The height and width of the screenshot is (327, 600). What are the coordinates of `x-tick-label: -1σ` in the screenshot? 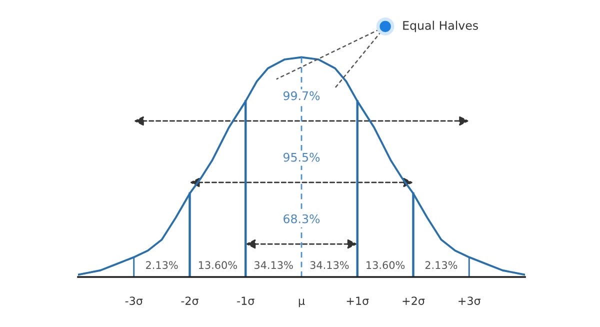 It's located at (245, 301).